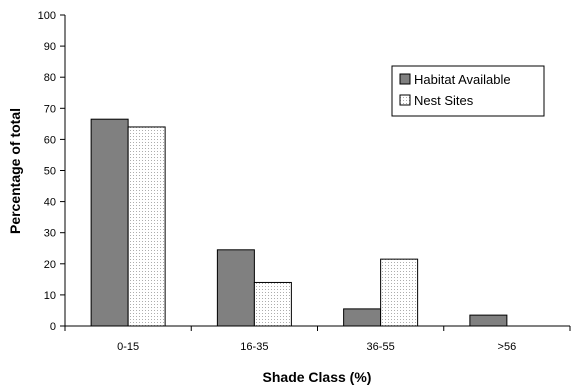 Image resolution: width=573 pixels, height=387 pixels. What do you see at coordinates (50, 78) in the screenshot?
I see `y-tick-label: 80` at bounding box center [50, 78].